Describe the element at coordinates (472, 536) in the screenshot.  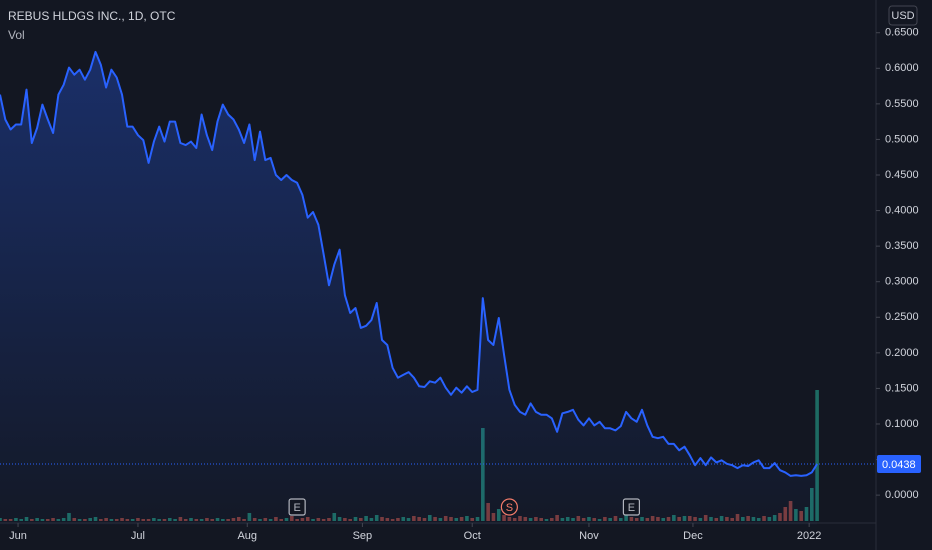
I see `x-tick-label: Oct` at that location.